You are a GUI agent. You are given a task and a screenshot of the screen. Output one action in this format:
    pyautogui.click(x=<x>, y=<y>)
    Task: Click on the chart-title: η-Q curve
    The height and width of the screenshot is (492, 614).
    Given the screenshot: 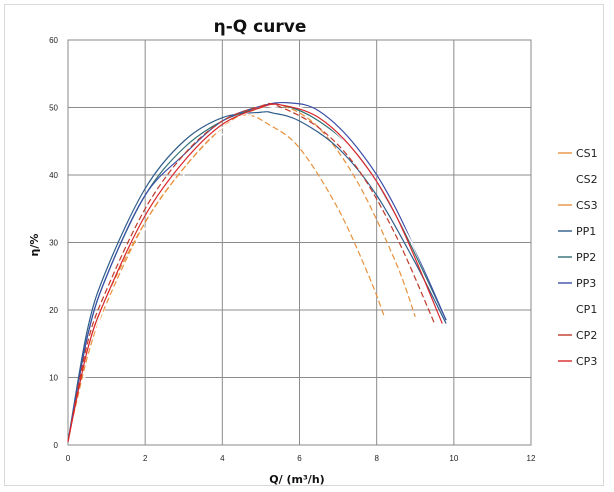 What is the action you would take?
    pyautogui.click(x=260, y=27)
    